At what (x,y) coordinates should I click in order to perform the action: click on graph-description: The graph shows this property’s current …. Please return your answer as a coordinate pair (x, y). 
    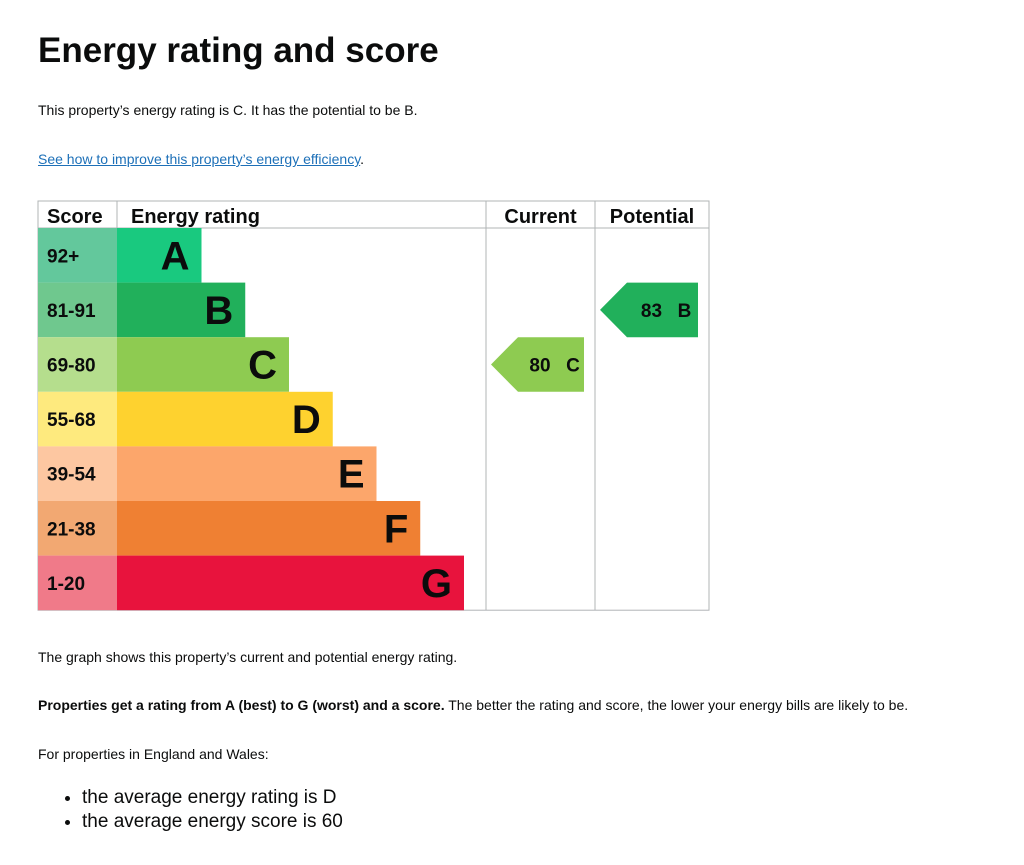
    Looking at the image, I should click on (248, 657).